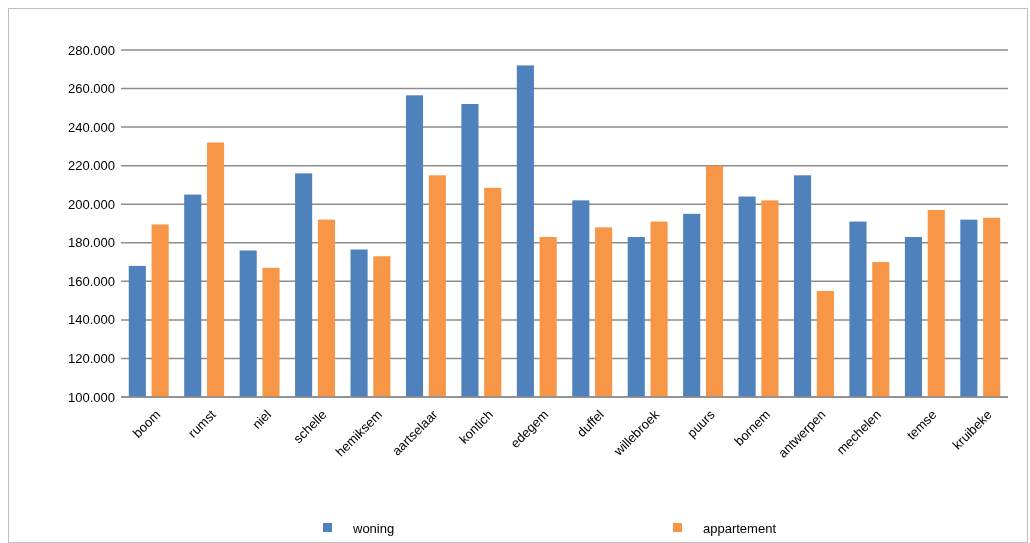 The width and height of the screenshot is (1030, 543). I want to click on y-tick-label: 220.000, so click(91, 166).